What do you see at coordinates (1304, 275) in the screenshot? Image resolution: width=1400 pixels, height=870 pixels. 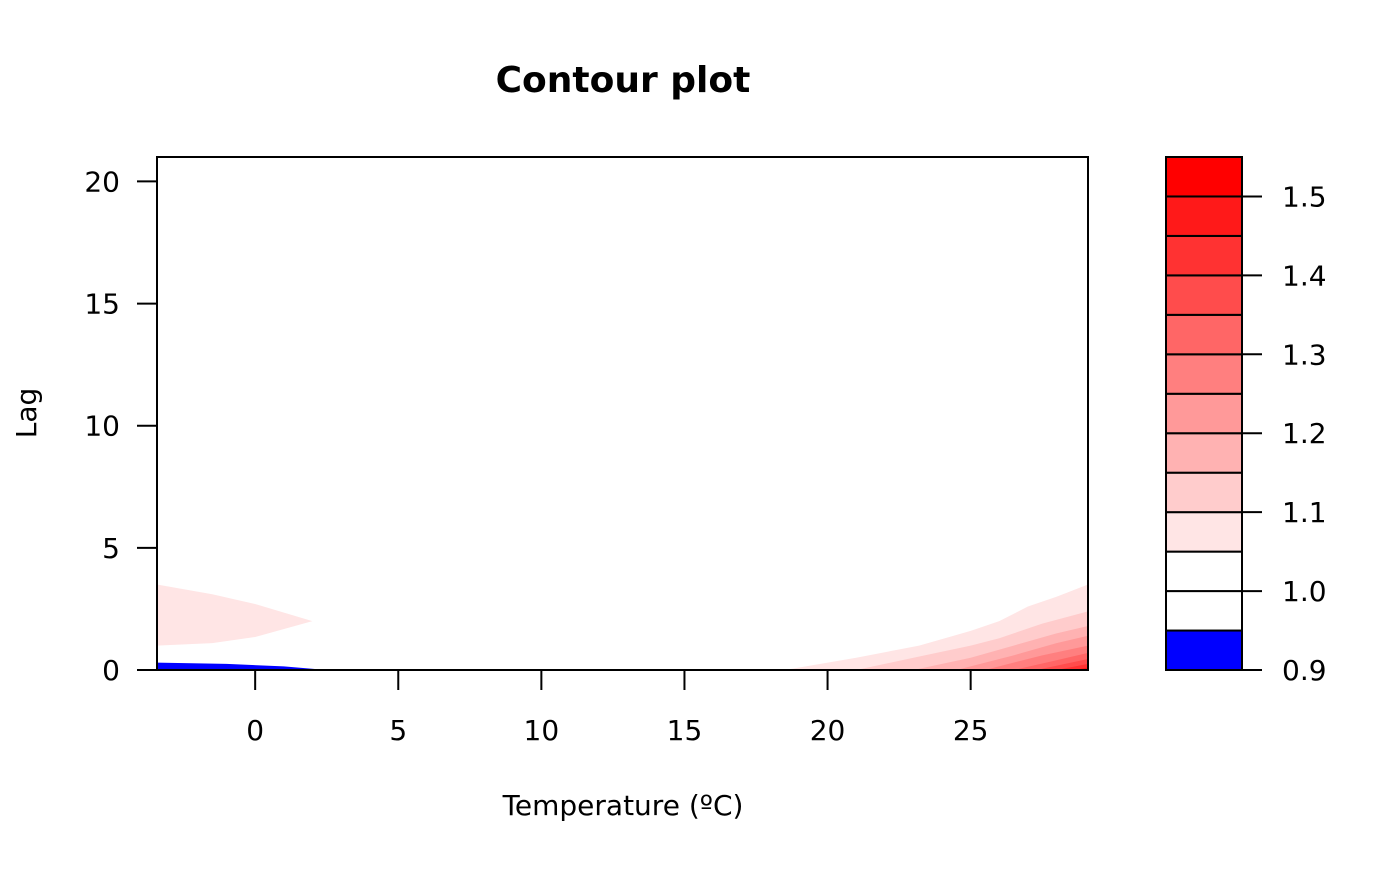 I see `color-key-tick-label: 1.4` at bounding box center [1304, 275].